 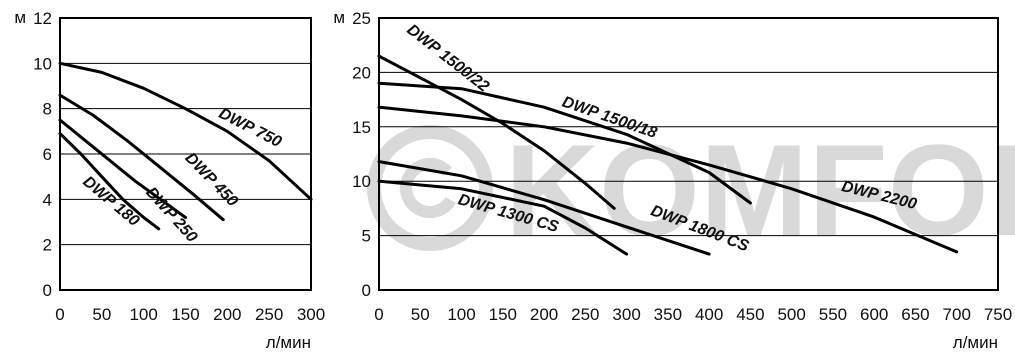 I want to click on c1-x-tick-label: 200, so click(x=227, y=314).